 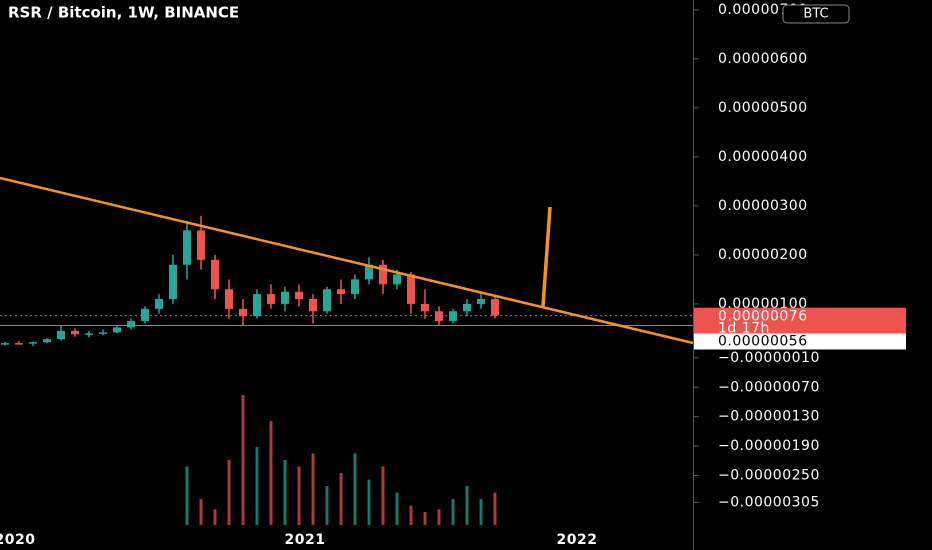 What do you see at coordinates (744, 329) in the screenshot?
I see `countdown-label: 1d 17h` at bounding box center [744, 329].